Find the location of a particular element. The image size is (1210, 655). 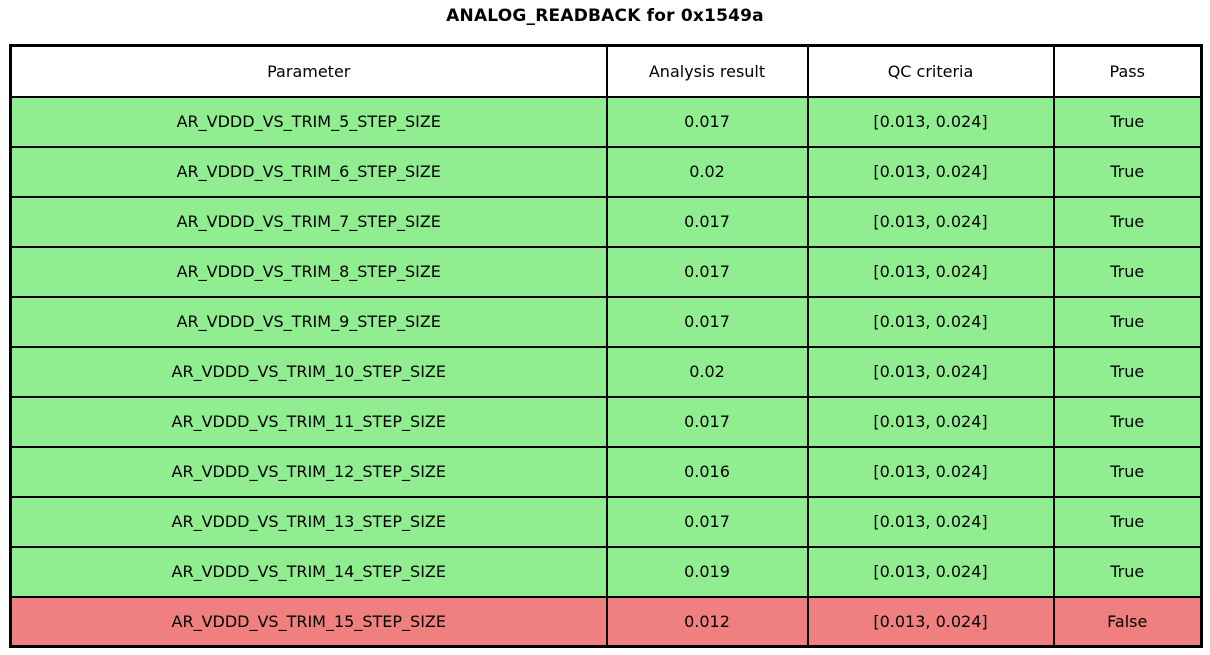

column-header-pass: Pass is located at coordinates (1127, 71).